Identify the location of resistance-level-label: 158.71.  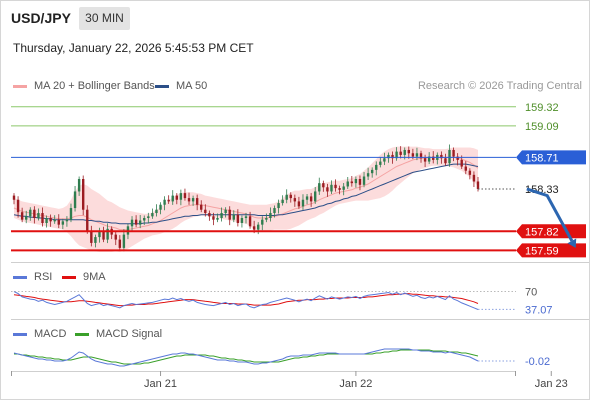
(542, 158).